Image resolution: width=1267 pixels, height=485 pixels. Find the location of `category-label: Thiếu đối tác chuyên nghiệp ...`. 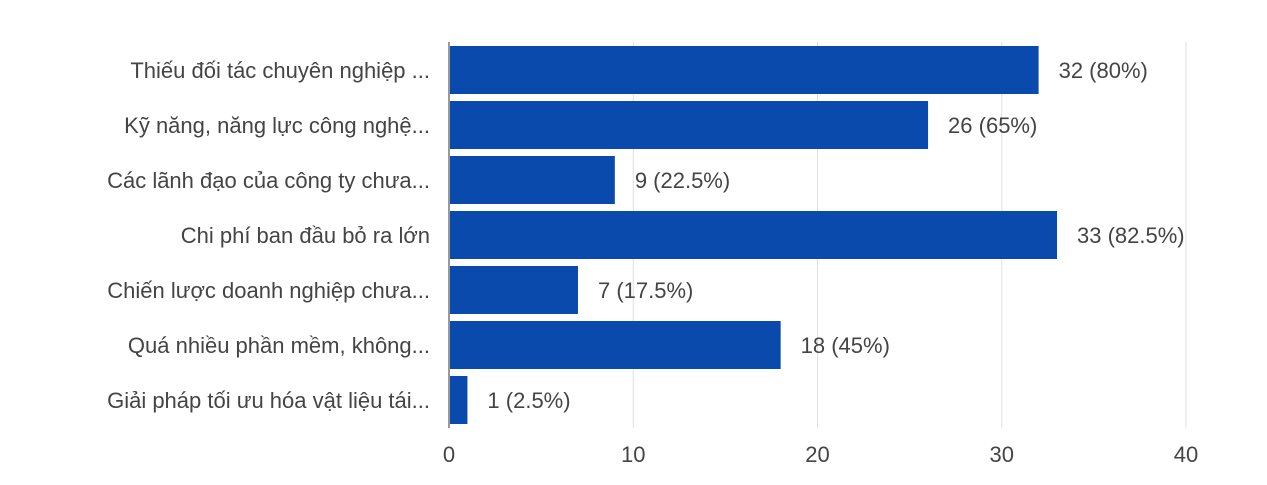

category-label: Thiếu đối tác chuyên nghiệp ... is located at coordinates (280, 70).